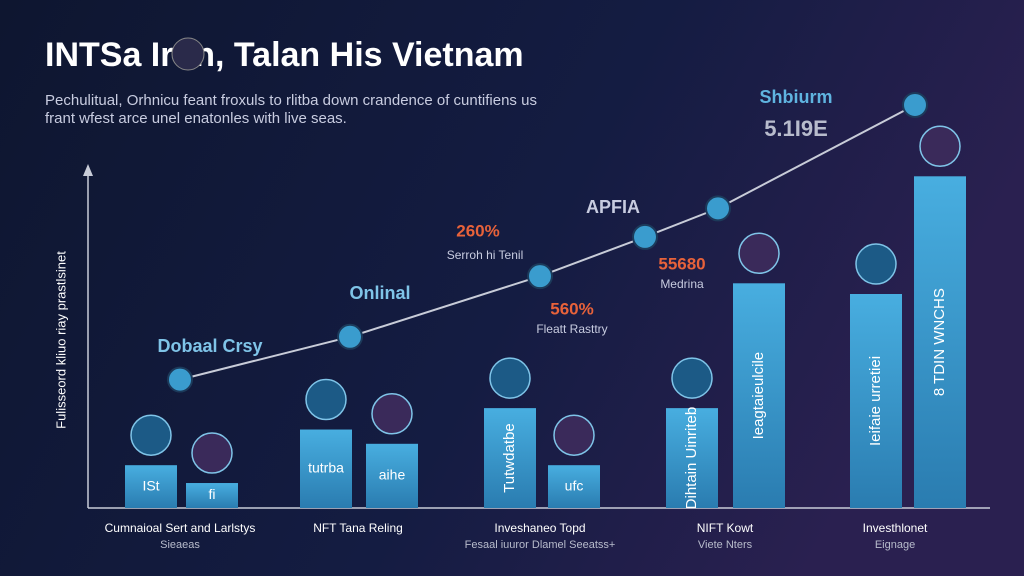 The height and width of the screenshot is (576, 1024). What do you see at coordinates (613, 207) in the screenshot?
I see `annotation: APFIA` at bounding box center [613, 207].